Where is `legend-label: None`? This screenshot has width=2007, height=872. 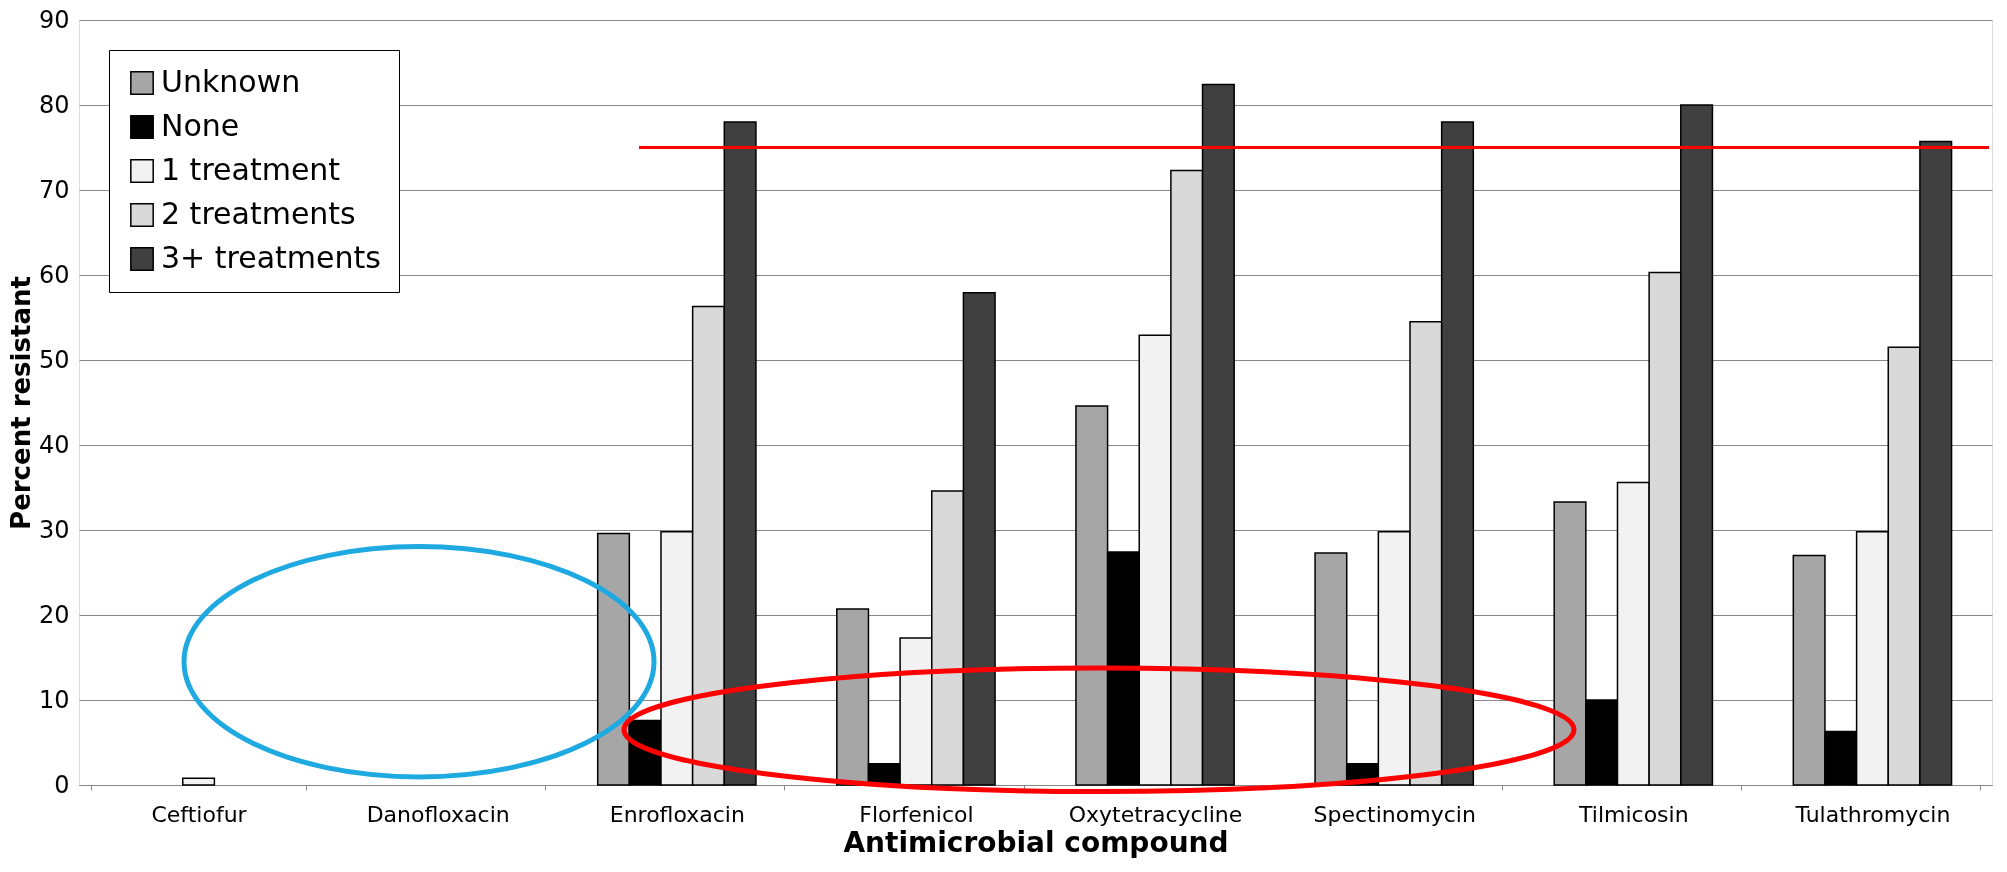 legend-label: None is located at coordinates (200, 125).